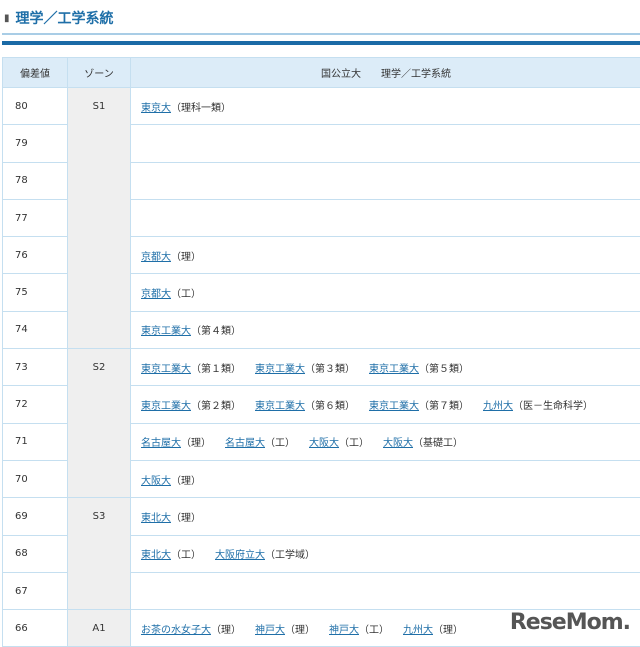  I want to click on universities-cell: 名古屋大（理）名古屋大（工）大阪大（工）大阪大（基礎工）, so click(385, 441).